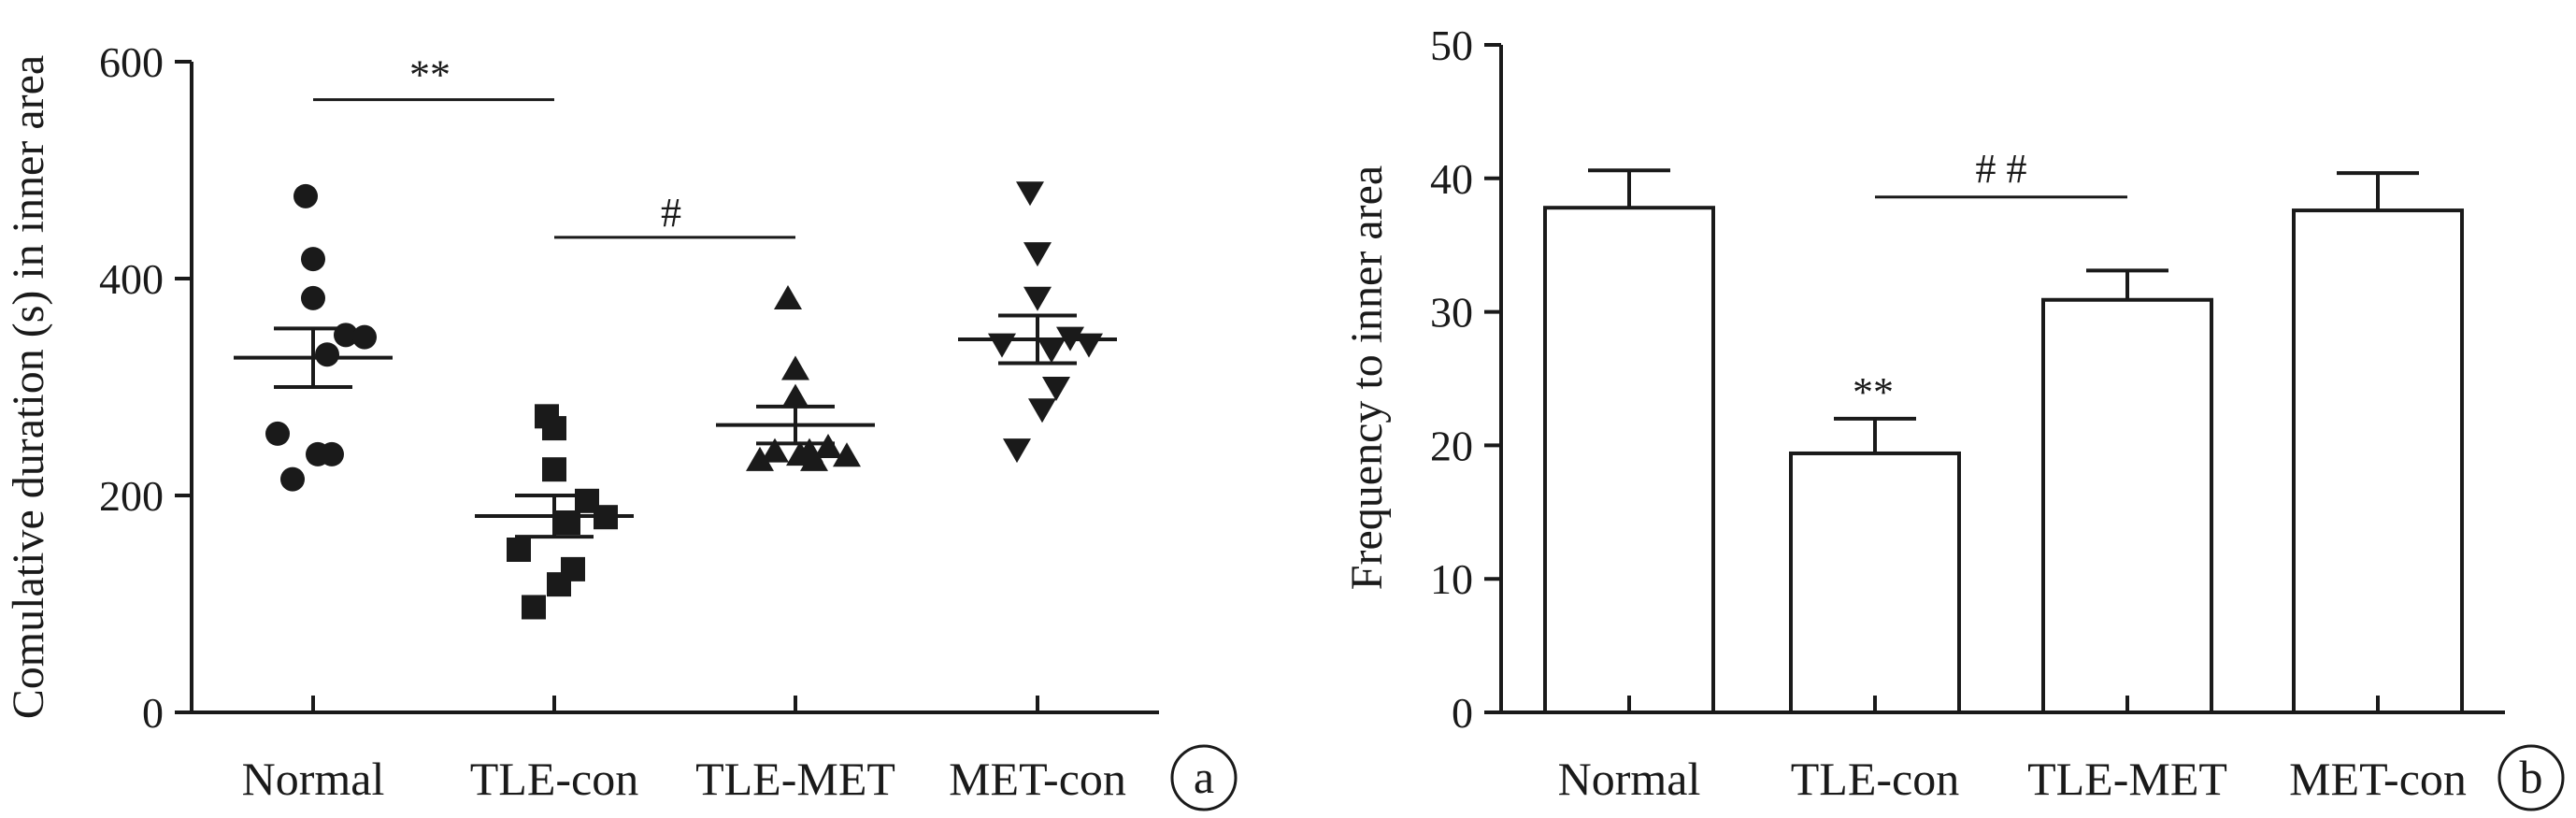 The image size is (2576, 818). Describe the element at coordinates (1367, 377) in the screenshot. I see `y-axis-label: Frequency to inner area` at that location.